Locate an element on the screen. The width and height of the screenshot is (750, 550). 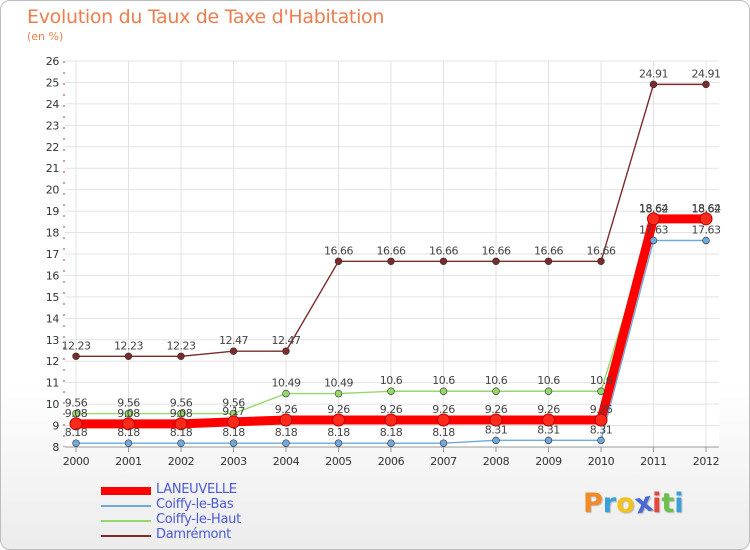
y-tick-label: 22 is located at coordinates (52, 147).